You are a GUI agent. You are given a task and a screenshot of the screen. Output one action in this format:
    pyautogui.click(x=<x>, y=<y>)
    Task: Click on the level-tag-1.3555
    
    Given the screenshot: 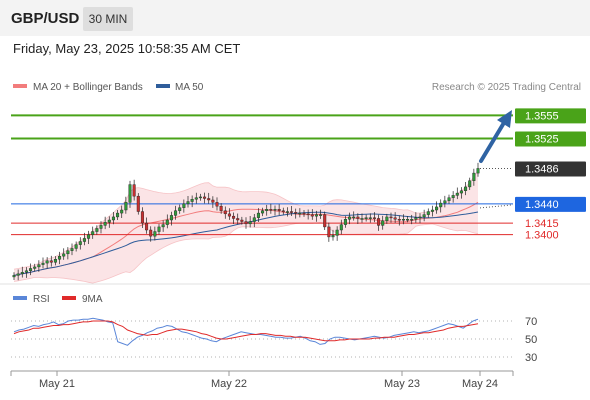 What is the action you would take?
    pyautogui.click(x=550, y=116)
    